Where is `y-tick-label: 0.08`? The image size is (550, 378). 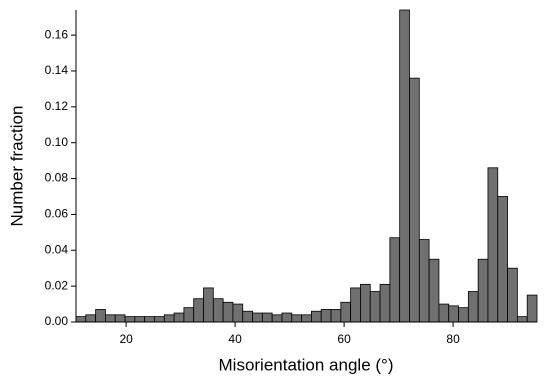 y-tick-label: 0.08 is located at coordinates (57, 178).